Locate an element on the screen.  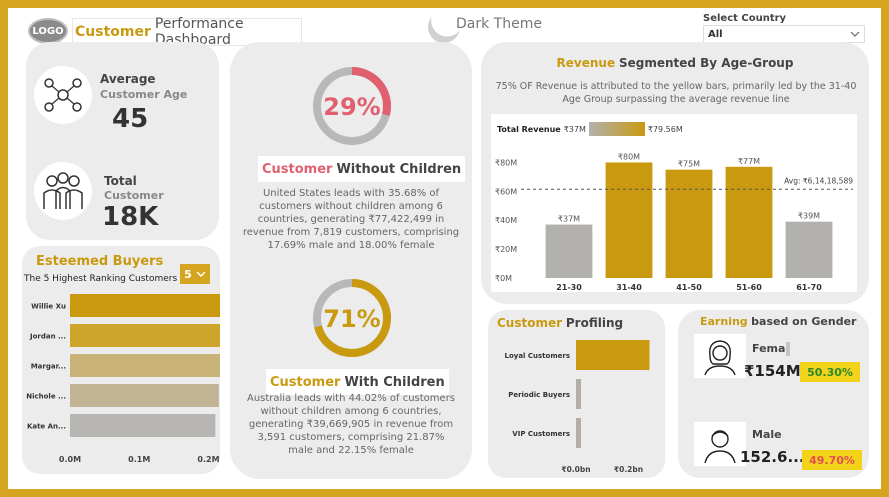
x-category-label: 21-30 is located at coordinates (569, 287).